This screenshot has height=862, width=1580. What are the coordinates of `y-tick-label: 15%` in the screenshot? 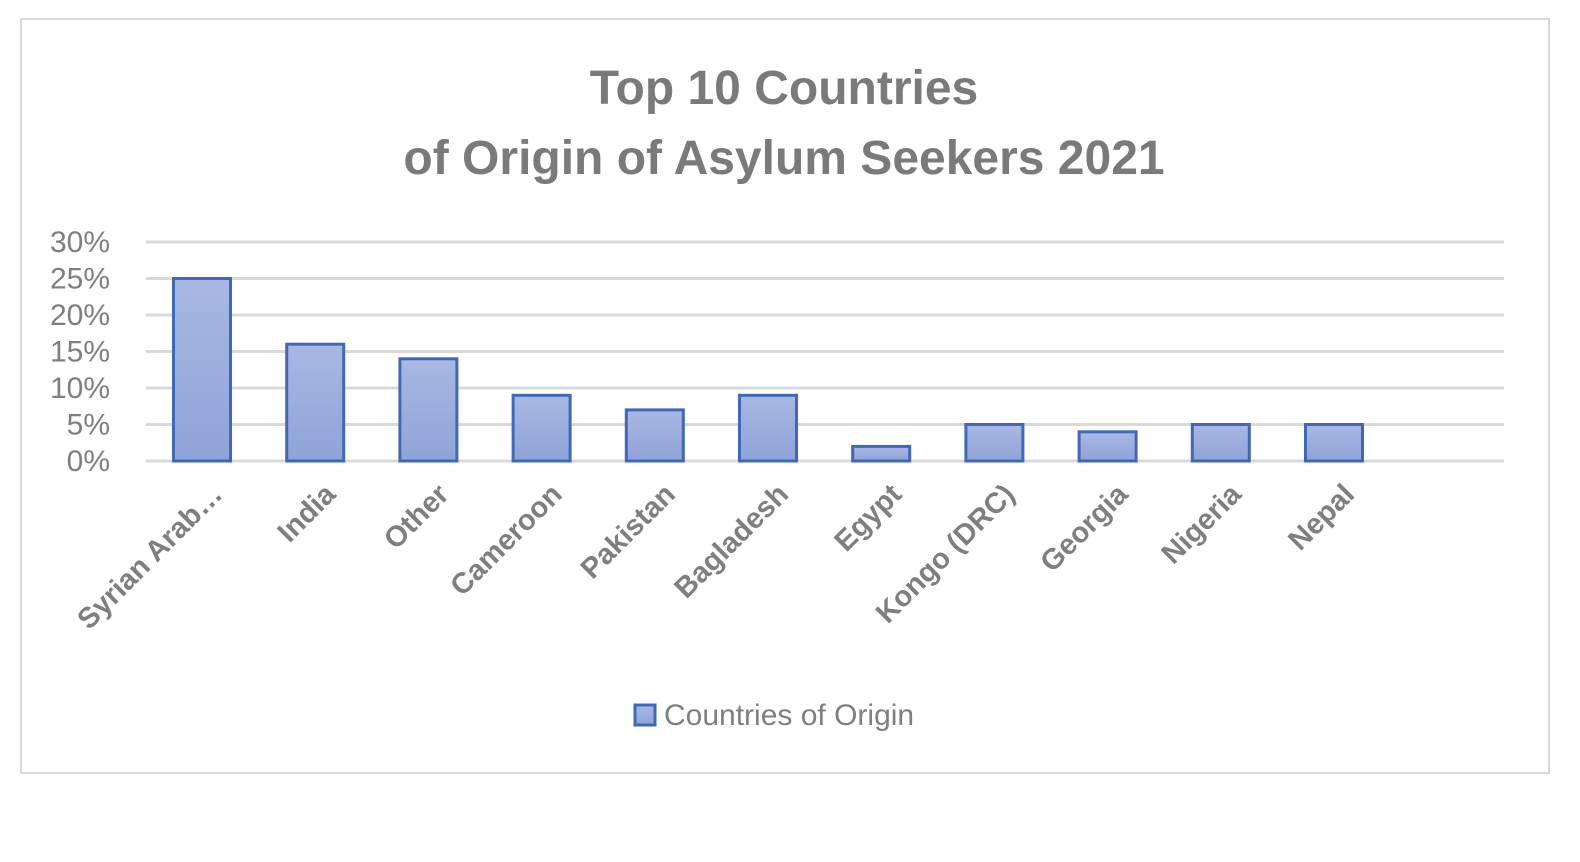 It's located at (80, 352).